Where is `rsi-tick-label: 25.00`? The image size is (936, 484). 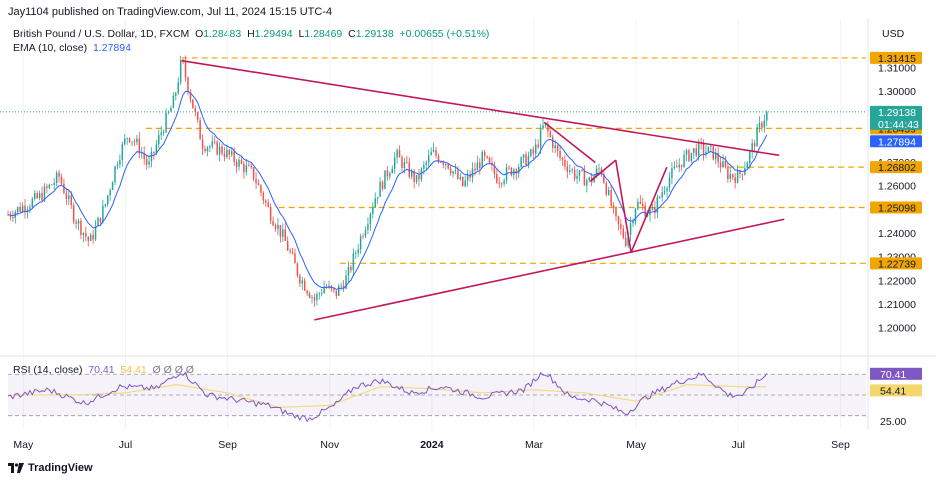 rsi-tick-label: 25.00 is located at coordinates (893, 422).